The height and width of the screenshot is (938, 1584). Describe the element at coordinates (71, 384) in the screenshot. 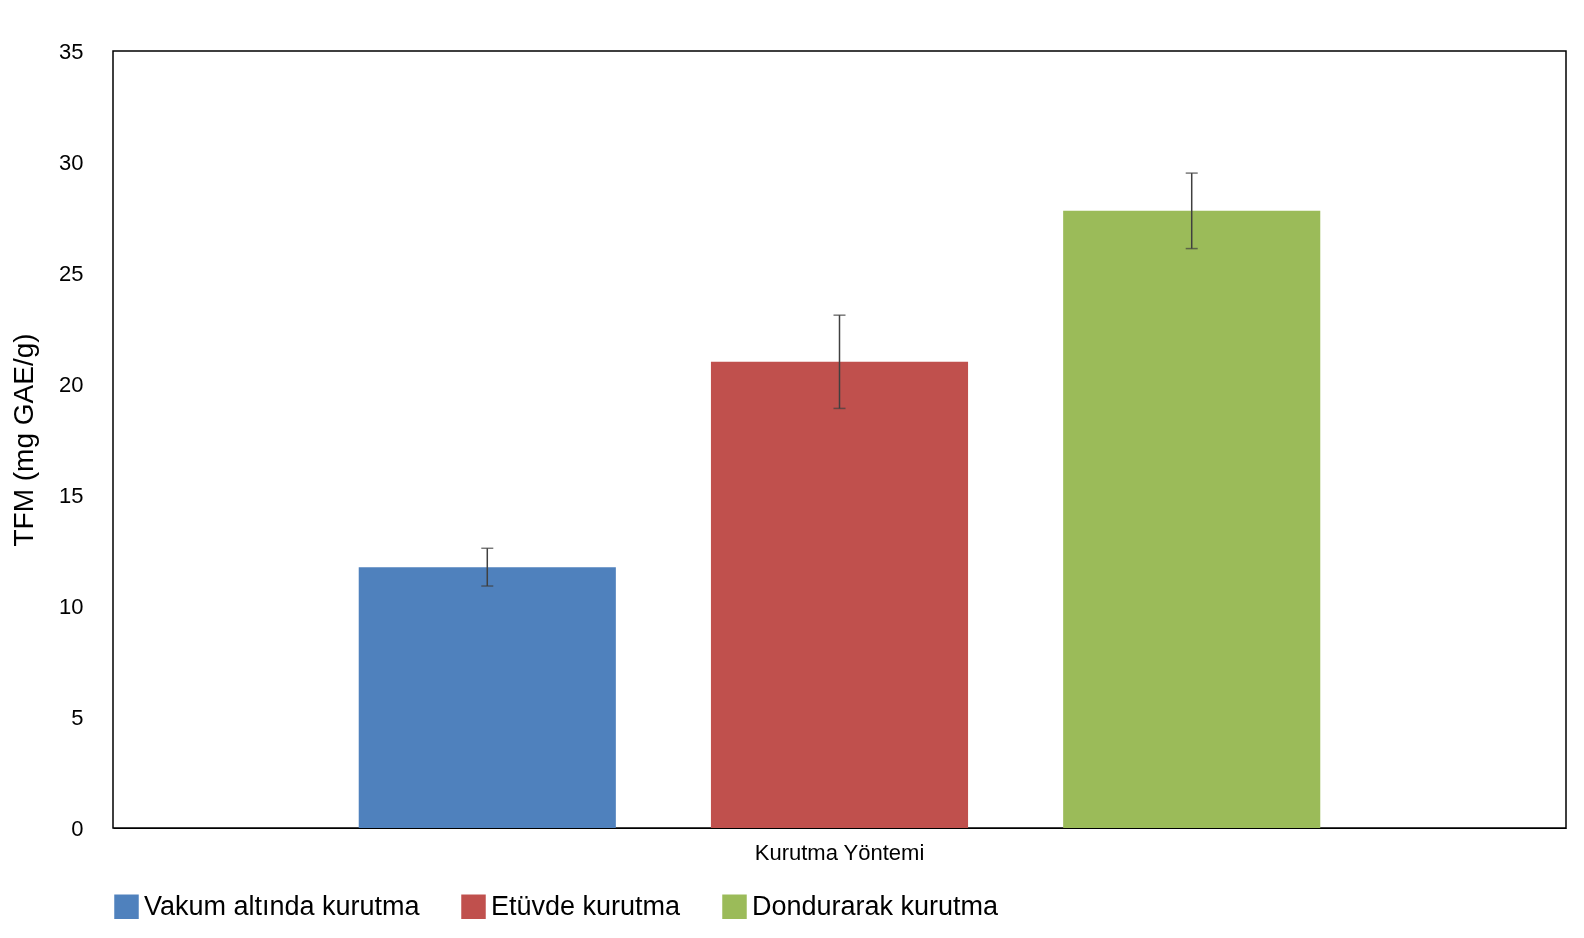

I see `y-tick-label: 20` at that location.